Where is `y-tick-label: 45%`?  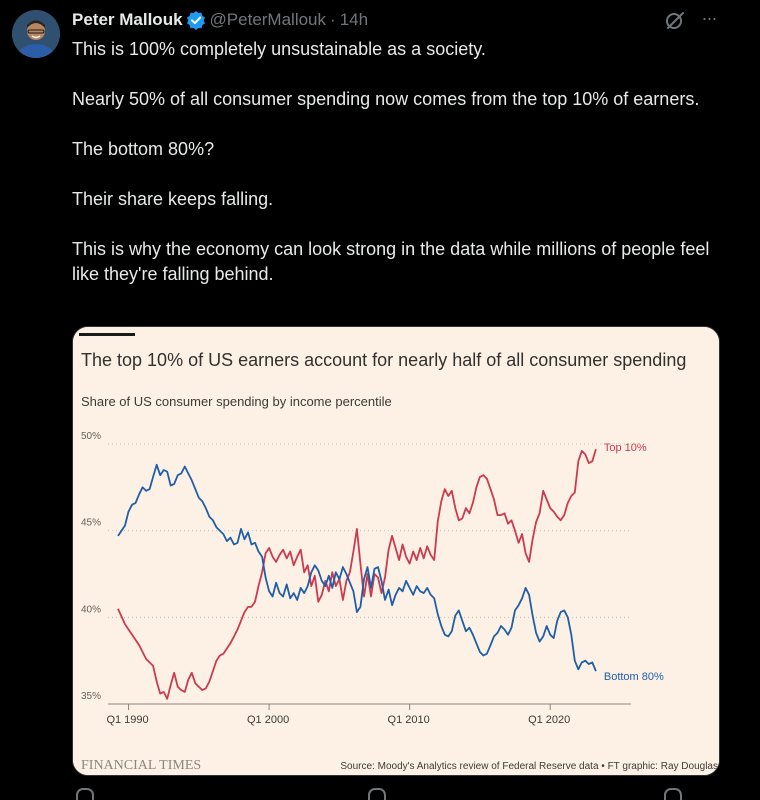 y-tick-label: 45% is located at coordinates (91, 523).